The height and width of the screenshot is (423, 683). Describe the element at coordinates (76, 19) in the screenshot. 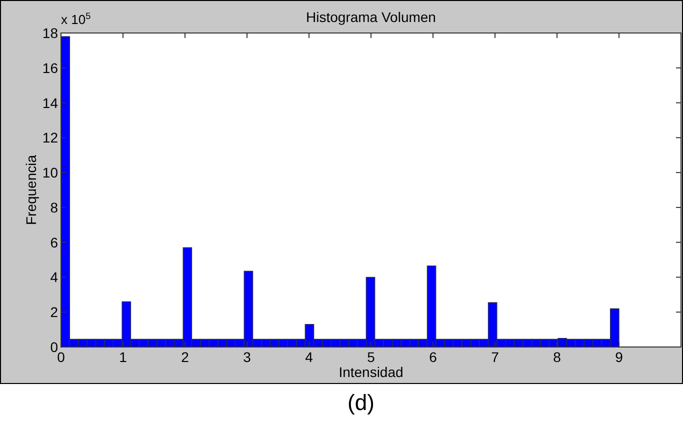

I see `text: x 10$^{5}$` at that location.